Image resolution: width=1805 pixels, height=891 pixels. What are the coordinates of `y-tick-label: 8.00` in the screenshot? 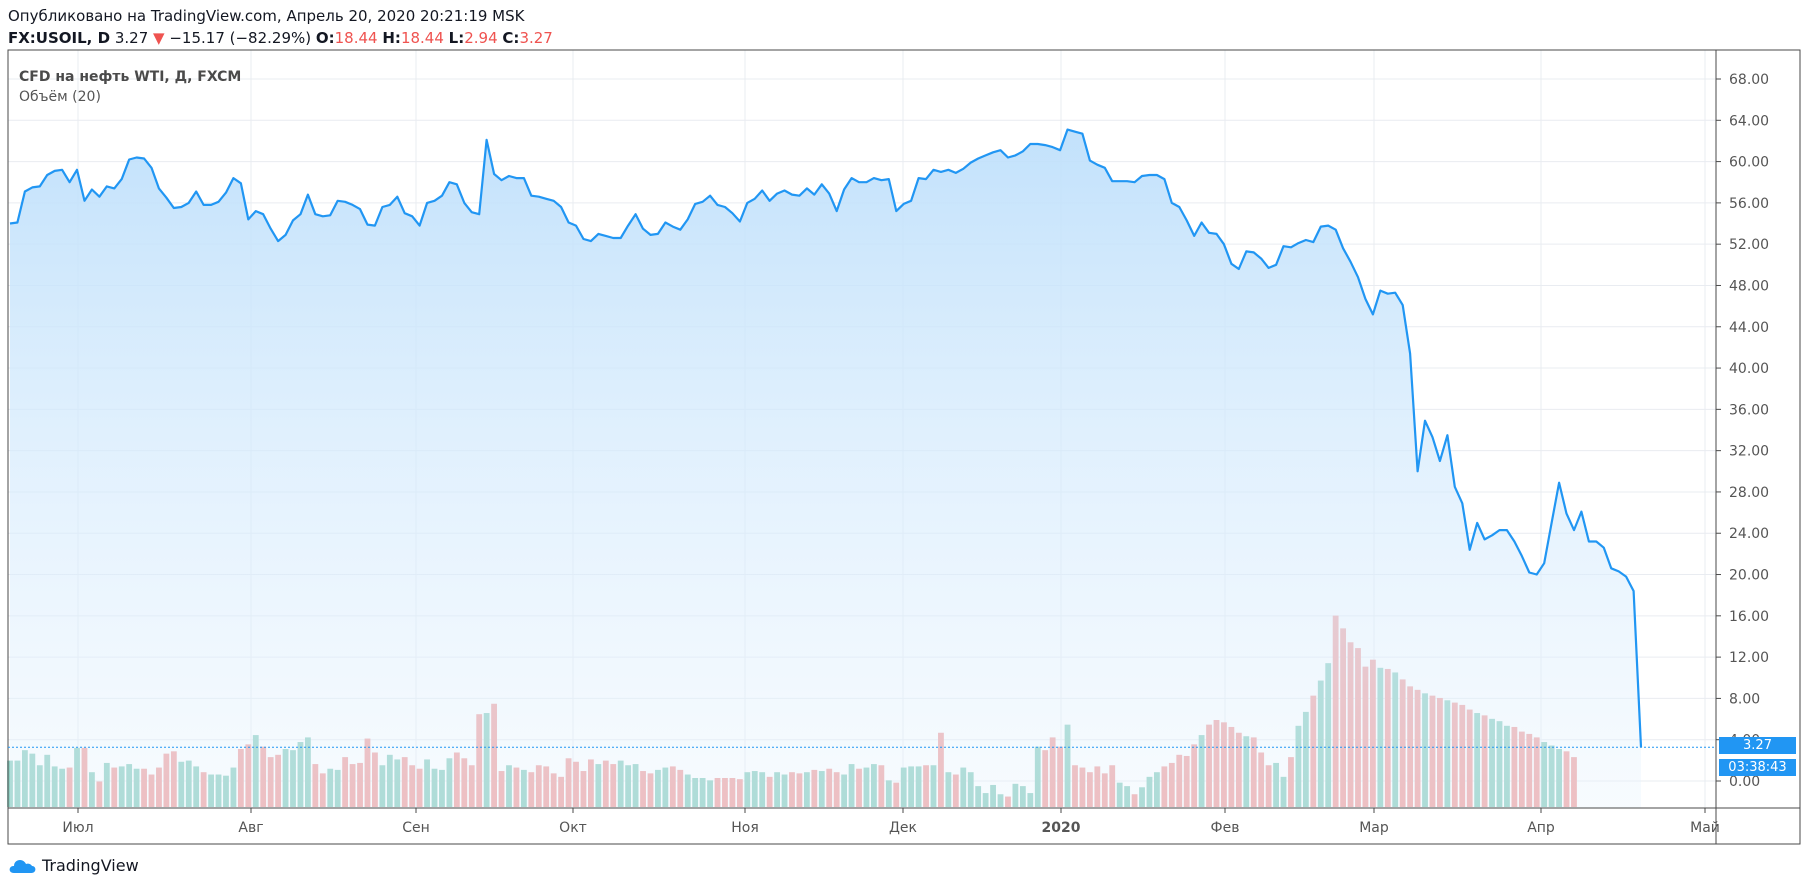 It's located at (1744, 699).